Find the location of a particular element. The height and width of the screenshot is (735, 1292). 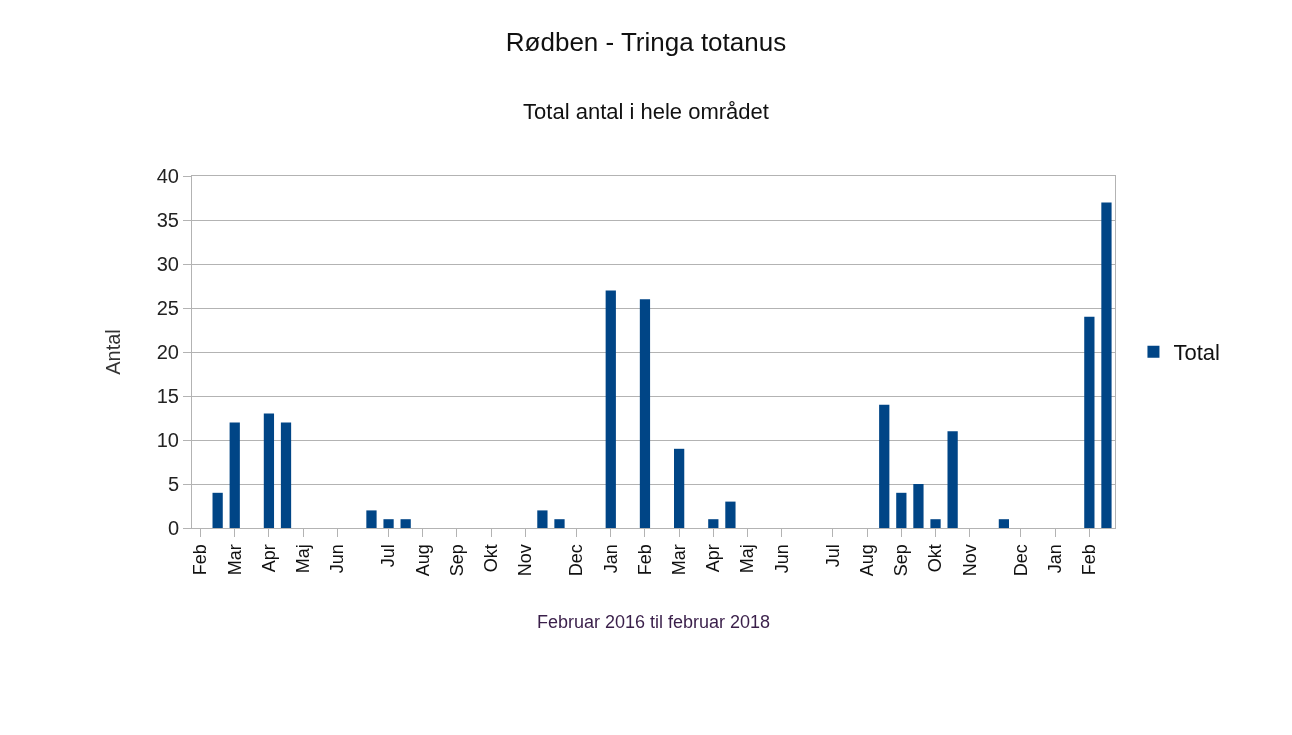

chart-title: Rødben - Tringa totanus is located at coordinates (646, 42).